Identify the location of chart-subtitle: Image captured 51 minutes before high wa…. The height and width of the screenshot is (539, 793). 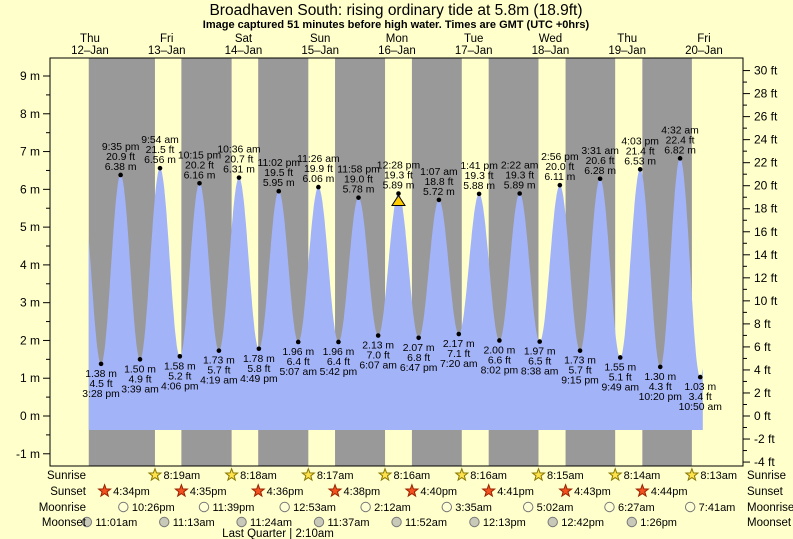
(396, 25).